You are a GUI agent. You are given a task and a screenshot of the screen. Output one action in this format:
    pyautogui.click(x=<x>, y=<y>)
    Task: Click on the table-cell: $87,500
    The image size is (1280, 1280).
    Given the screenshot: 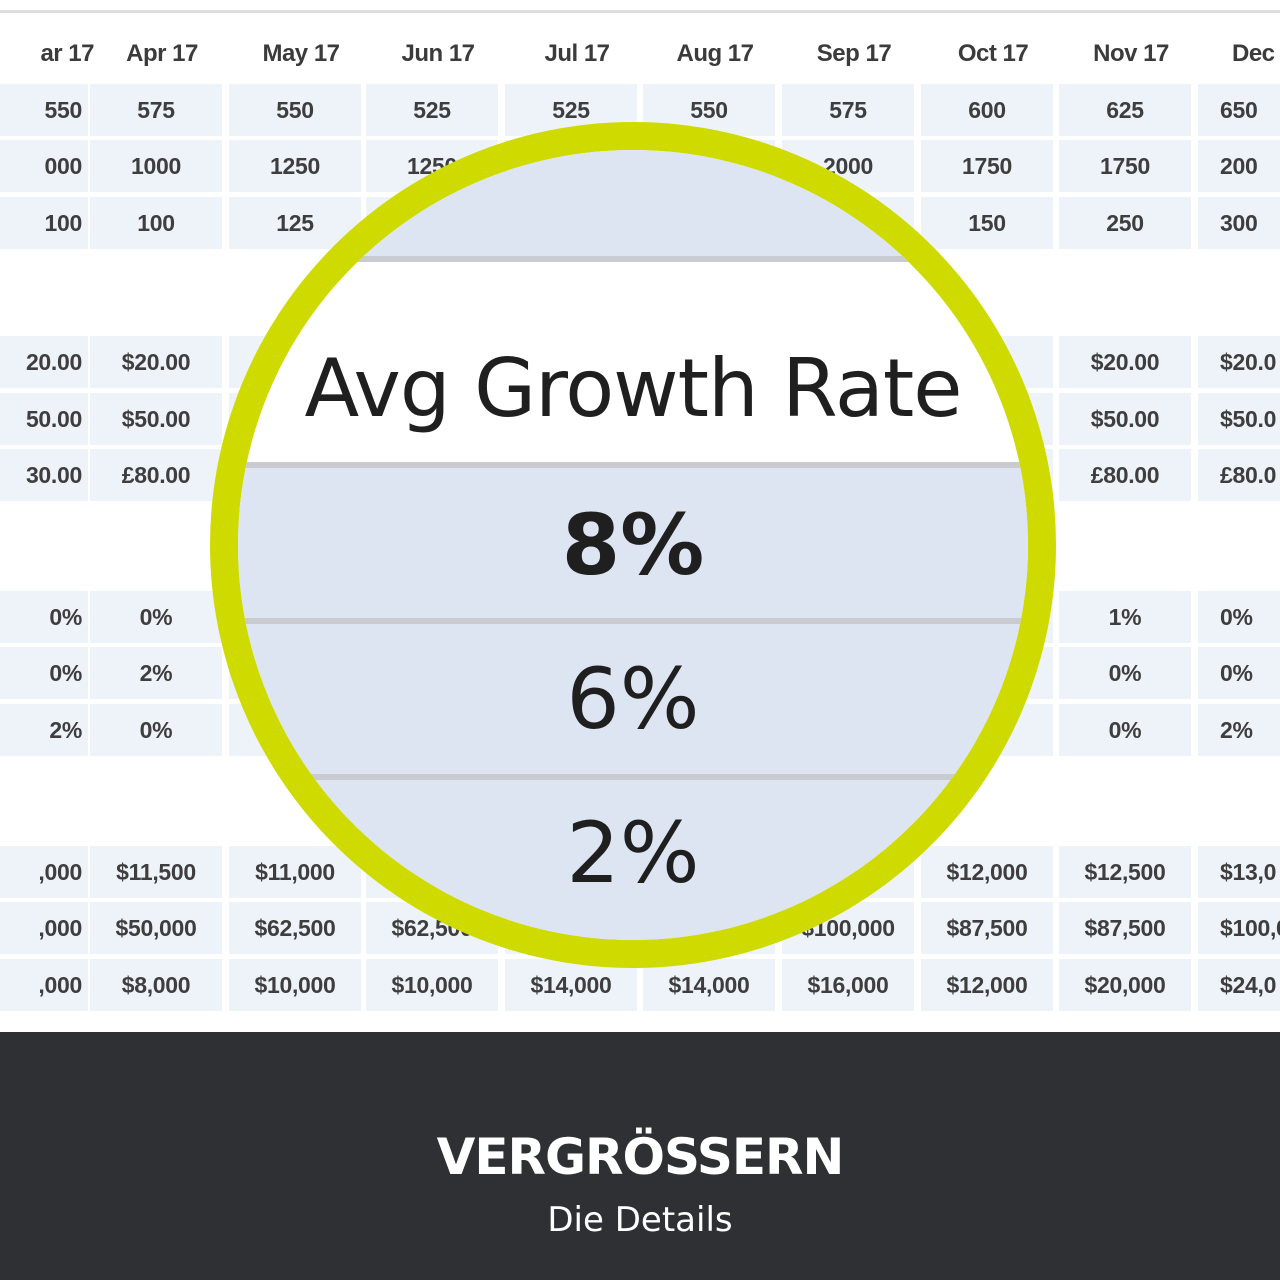 What is the action you would take?
    pyautogui.click(x=1125, y=928)
    